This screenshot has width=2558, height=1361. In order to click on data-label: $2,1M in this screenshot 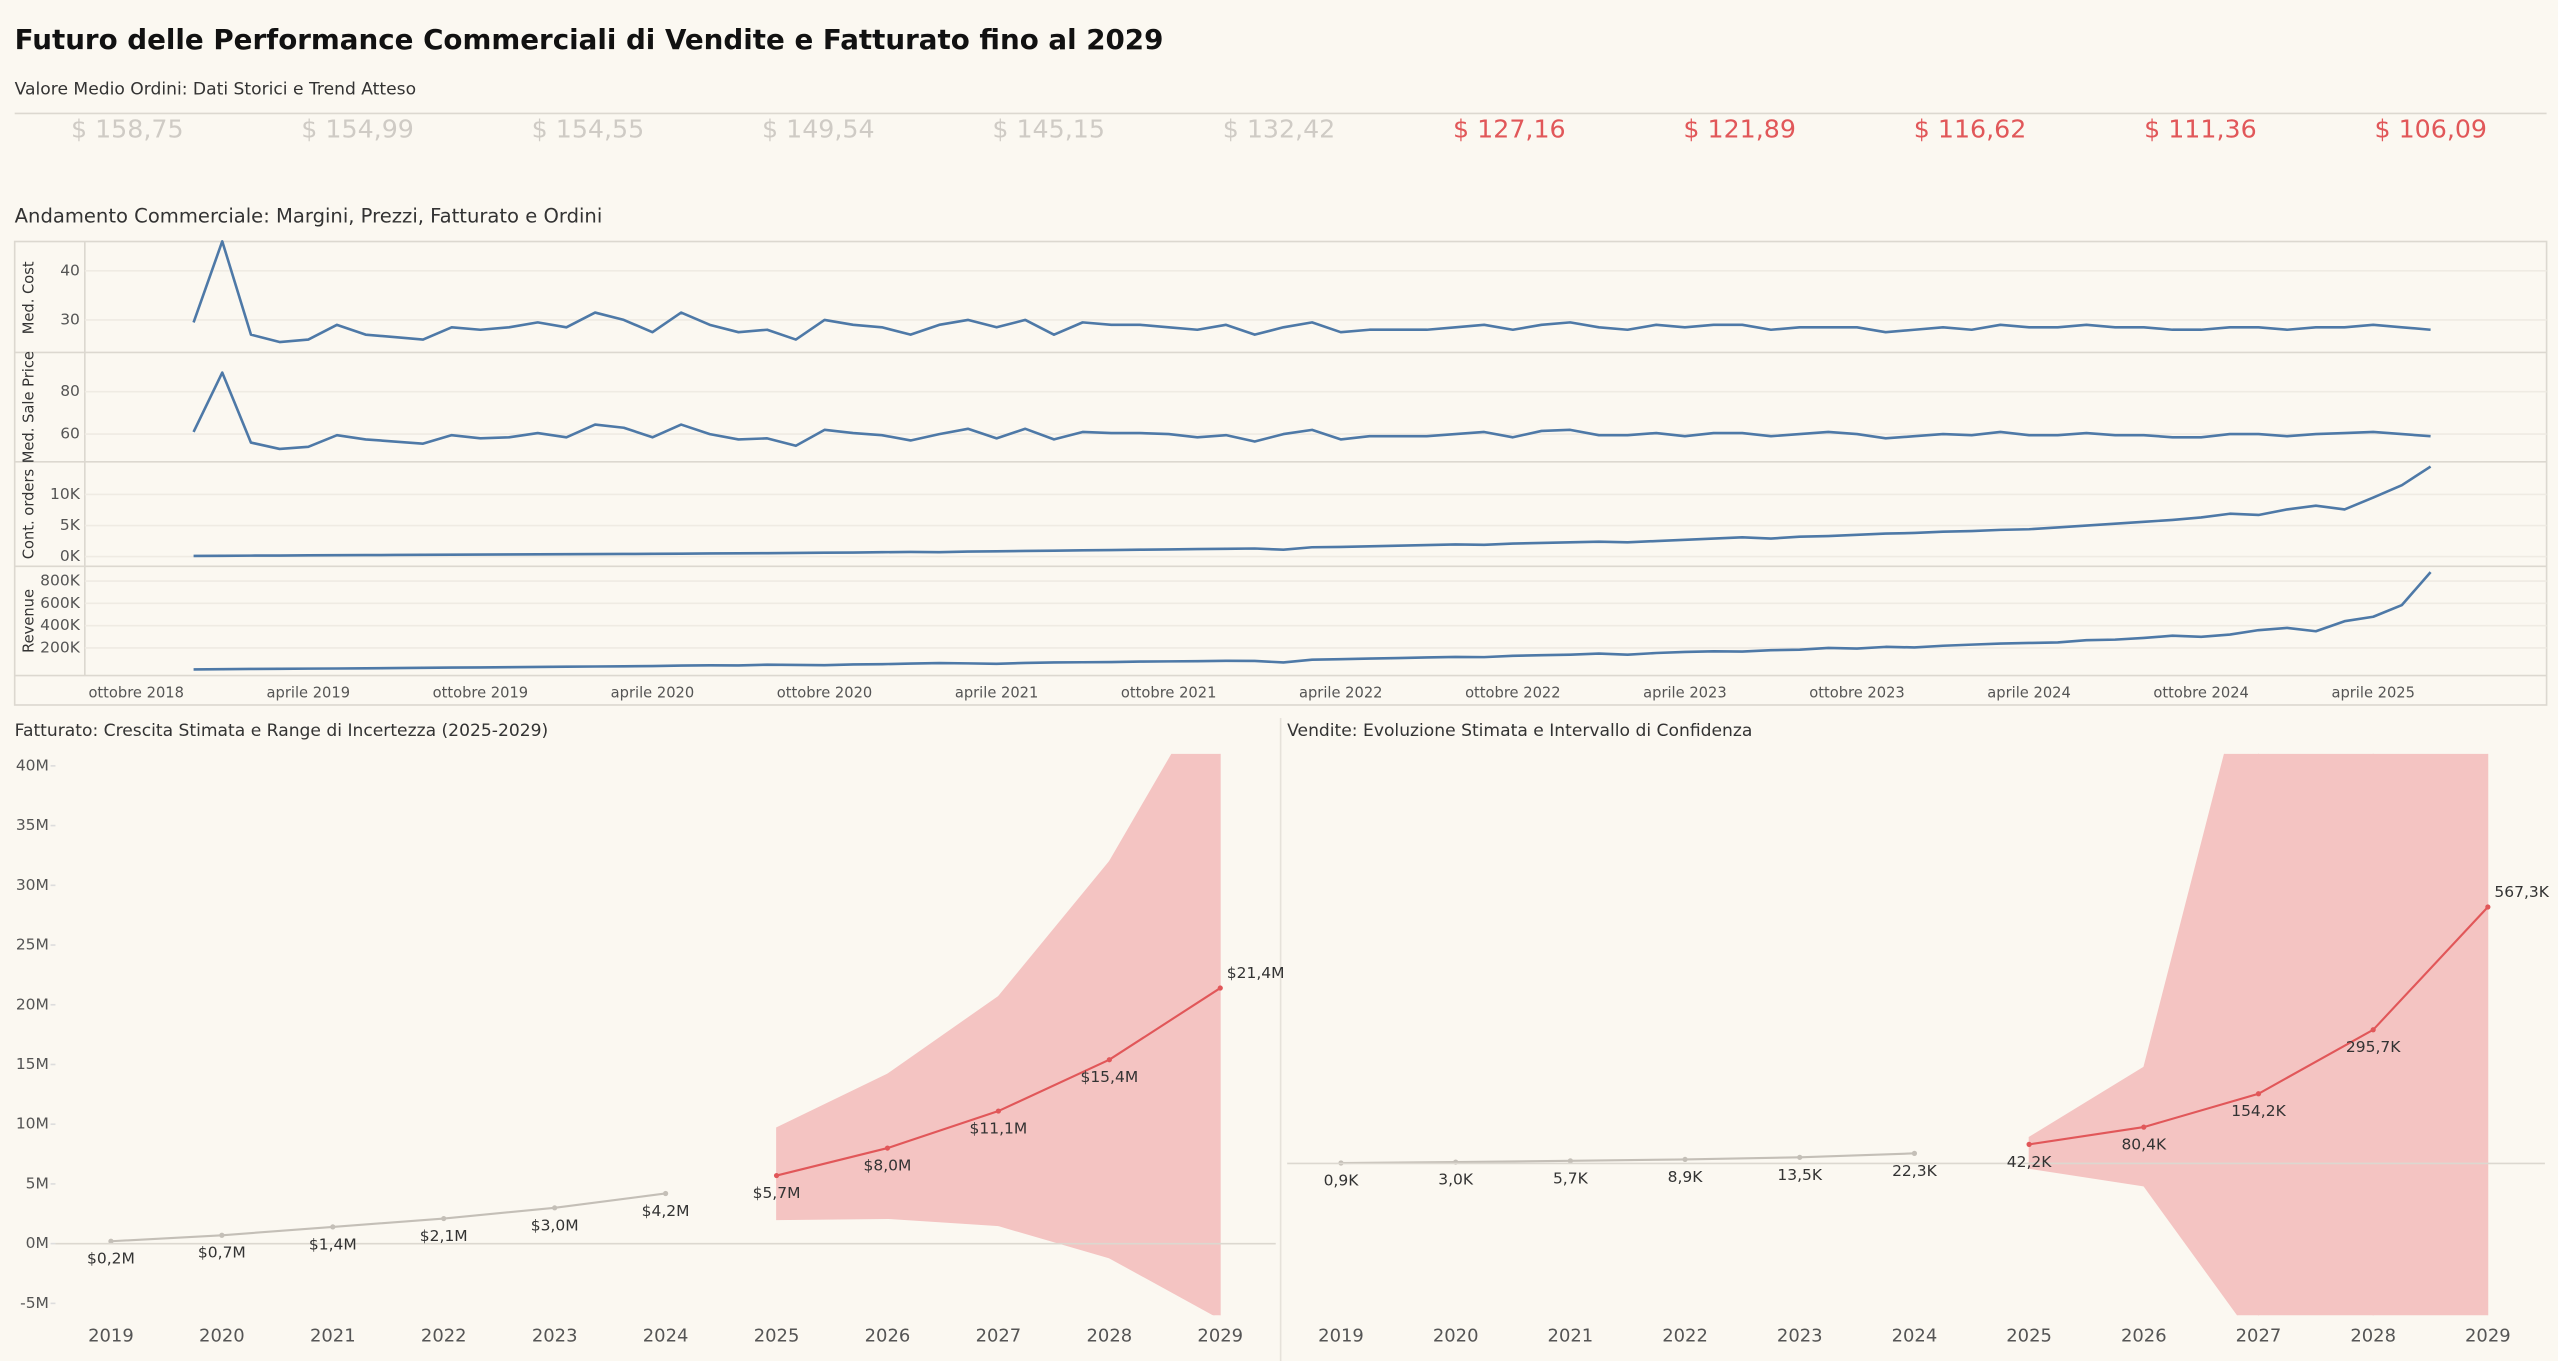, I will do `click(444, 1236)`.